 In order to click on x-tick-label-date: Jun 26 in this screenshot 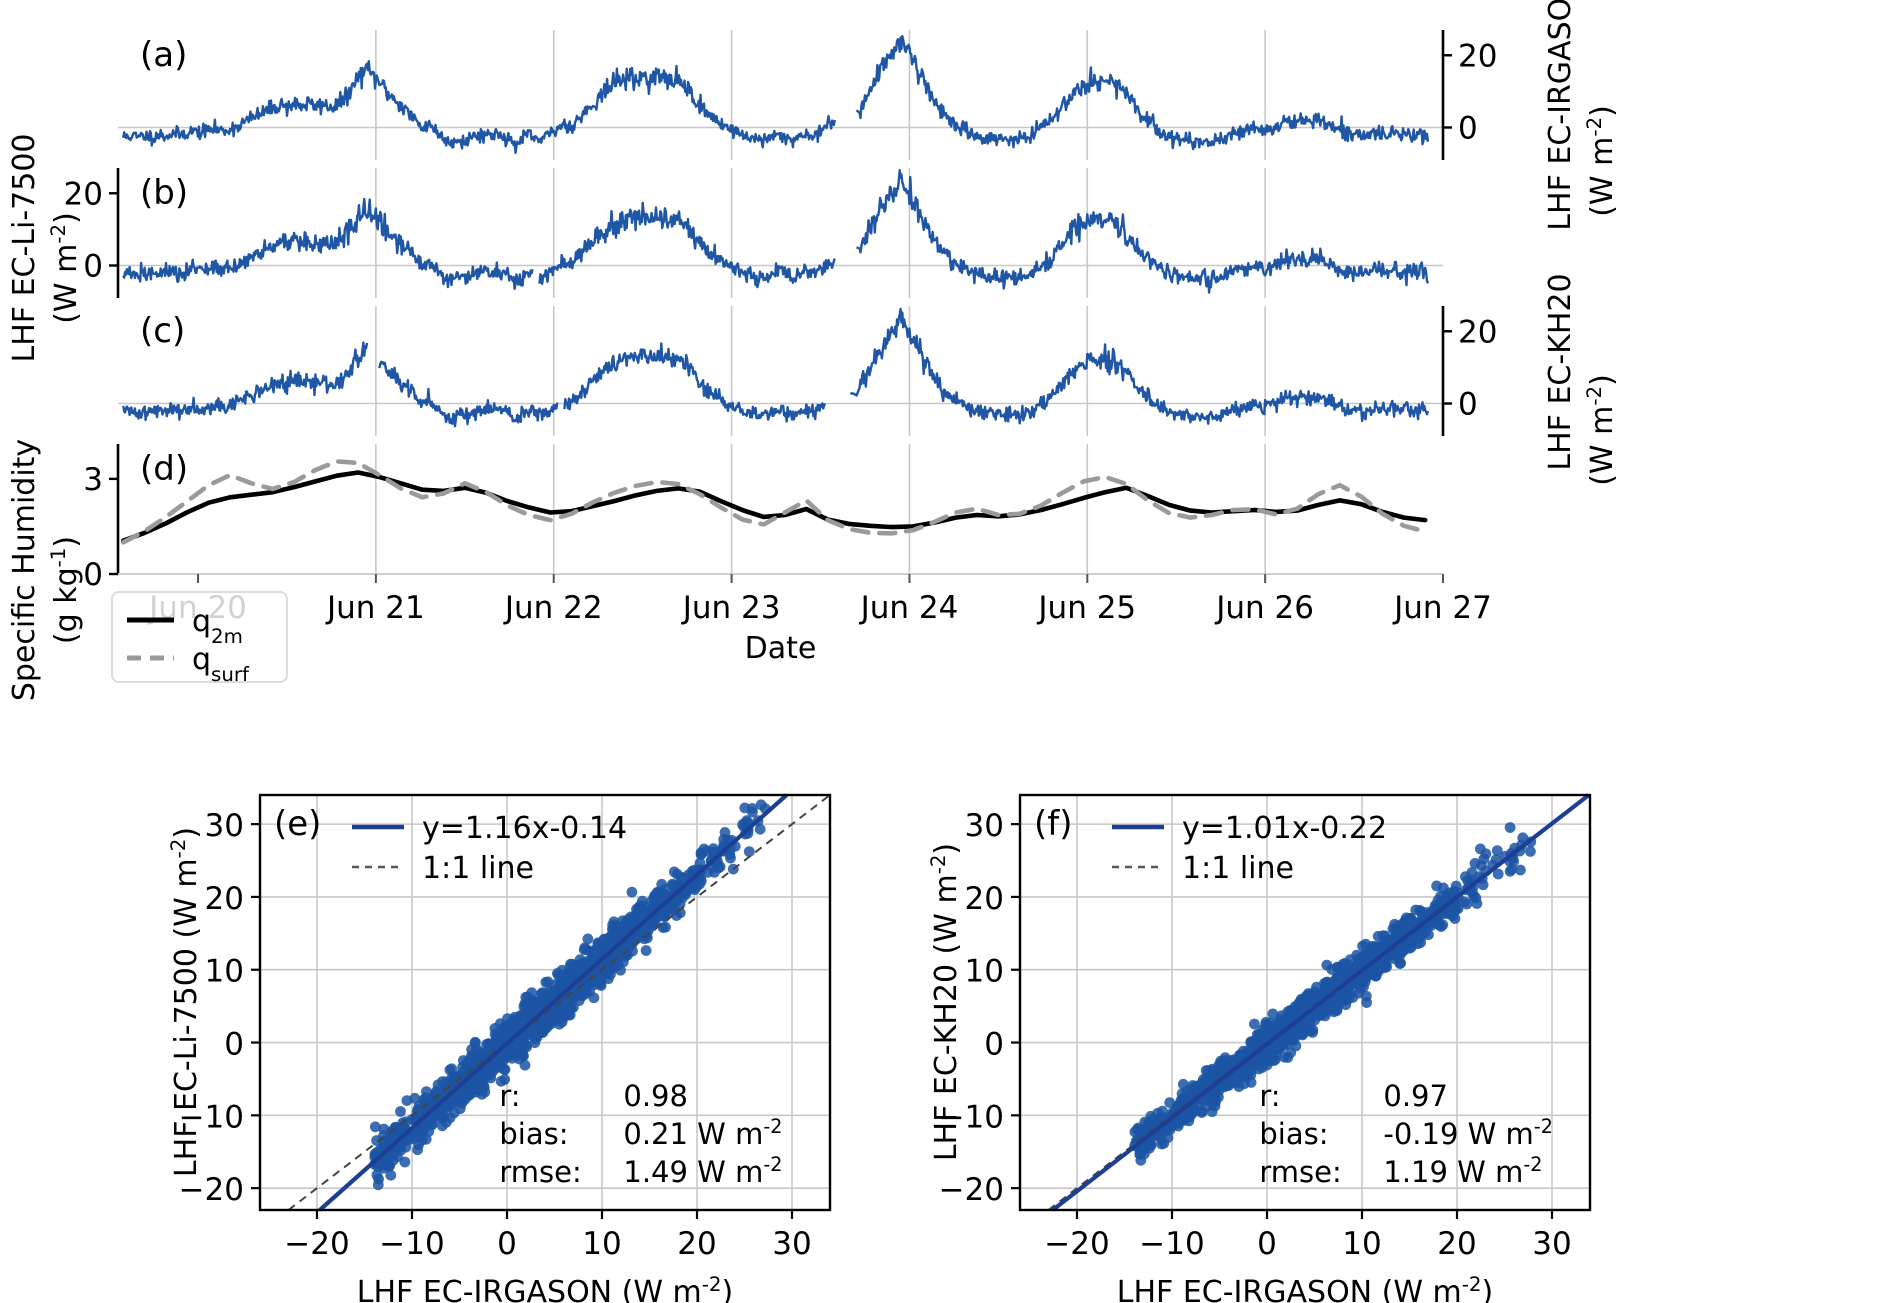, I will do `click(1264, 608)`.